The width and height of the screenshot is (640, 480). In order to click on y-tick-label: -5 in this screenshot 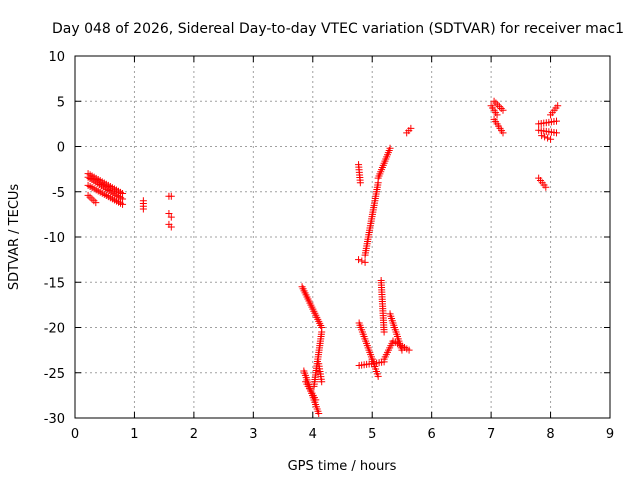, I will do `click(58, 193)`.